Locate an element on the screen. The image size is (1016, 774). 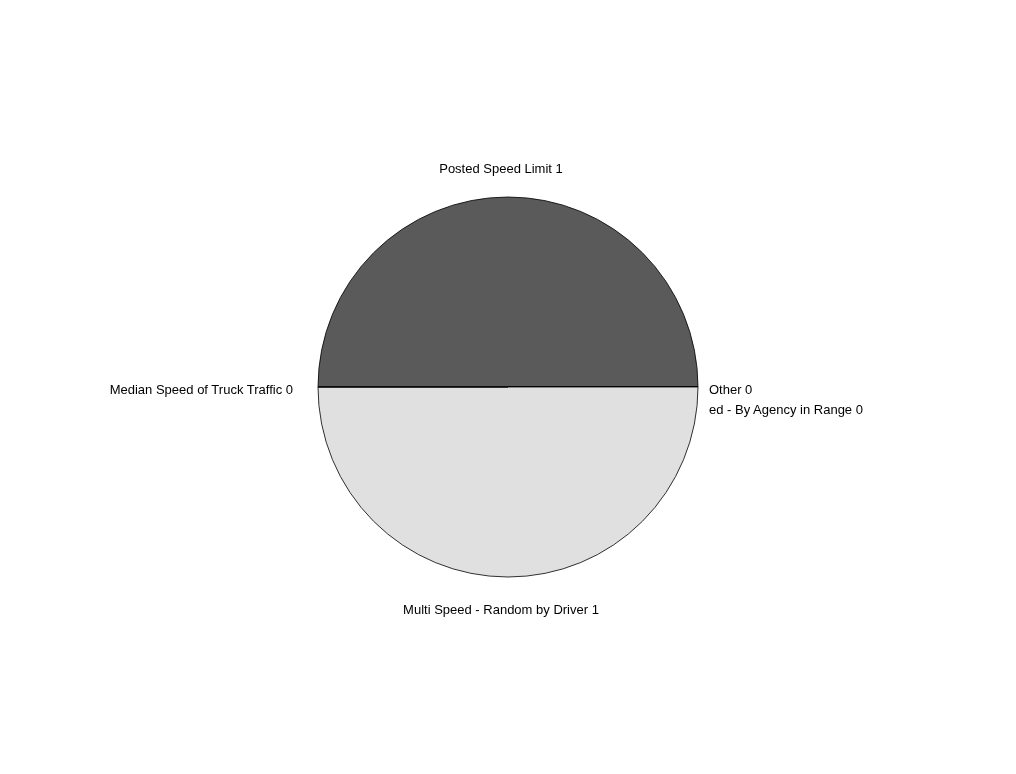
category-label: ed - By Agency in Range 0 is located at coordinates (786, 409).